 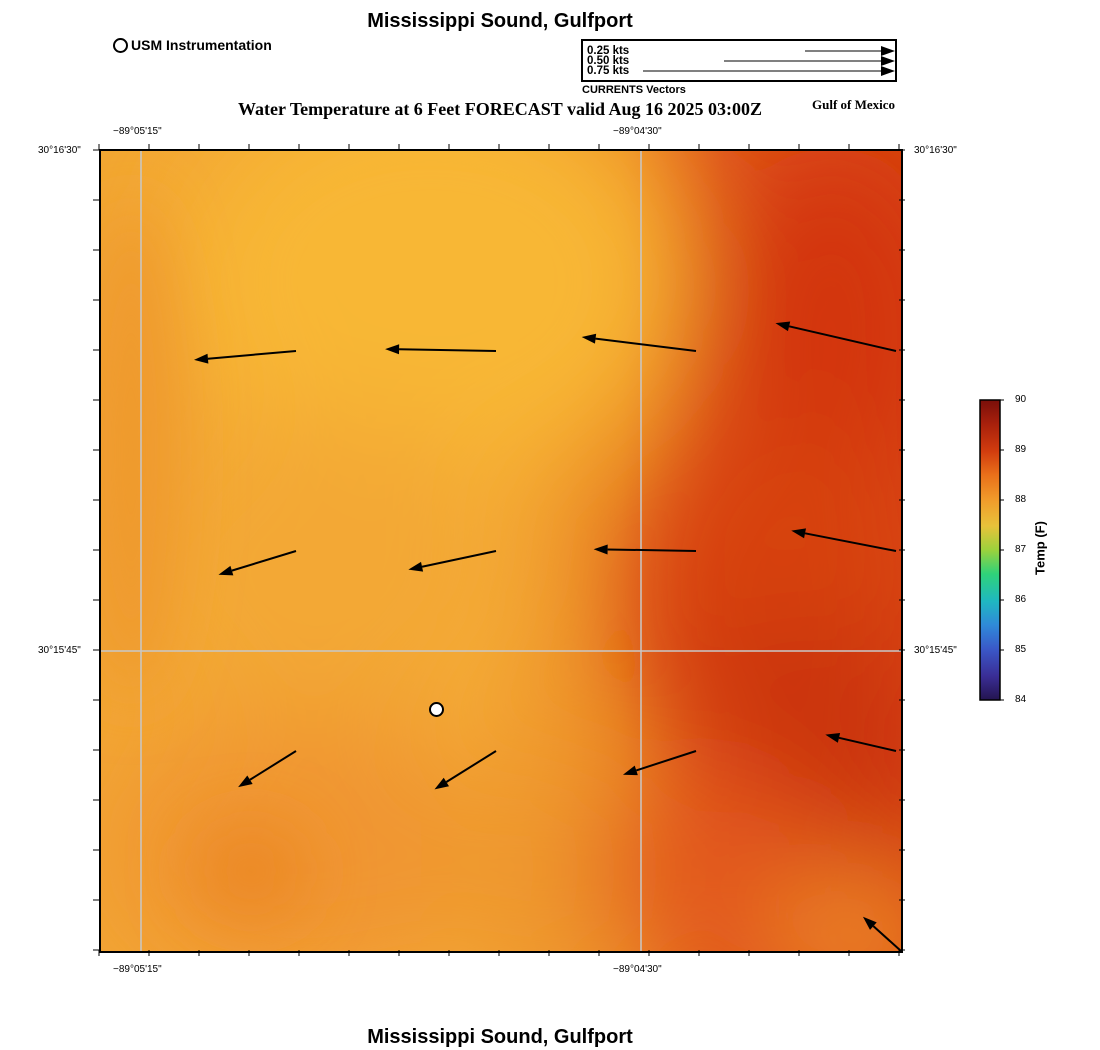 What do you see at coordinates (1021, 549) in the screenshot?
I see `colorbar-tick-87: 87` at bounding box center [1021, 549].